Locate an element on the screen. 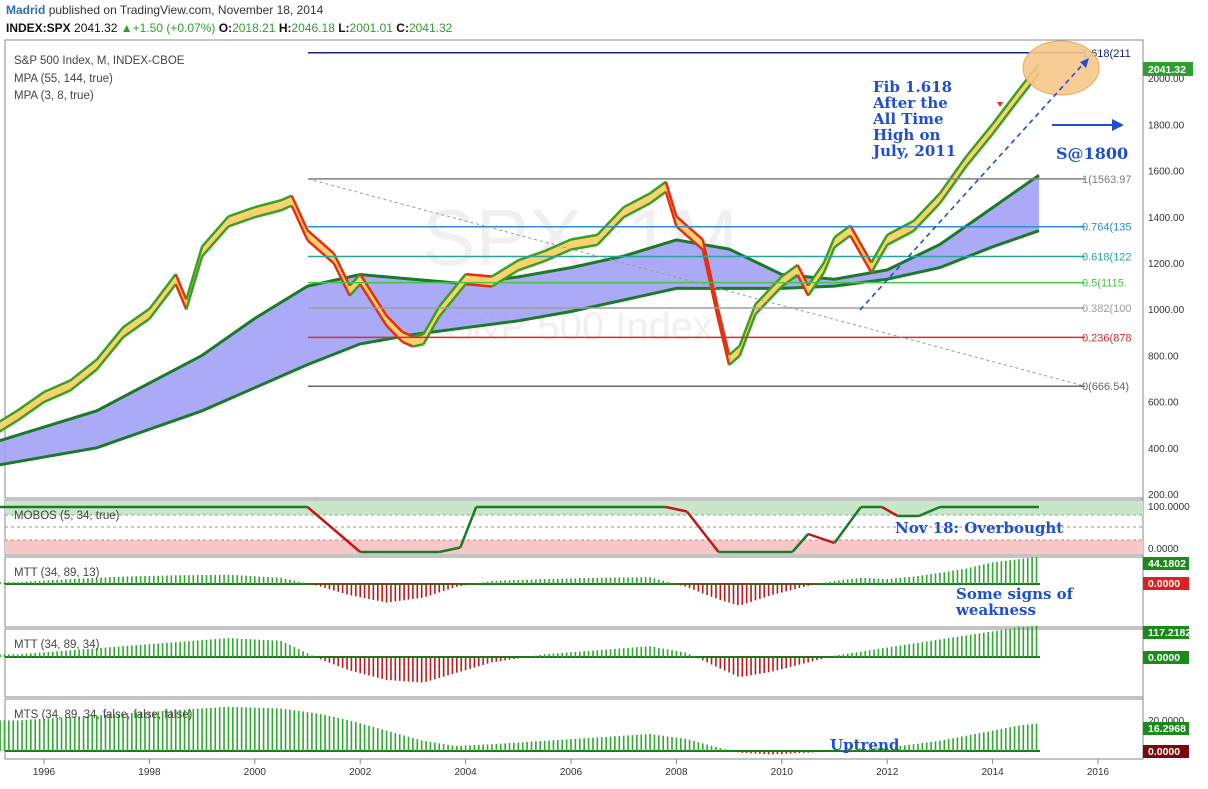 The image size is (1208, 789). mtt1-note-line2: weakness is located at coordinates (995, 610).